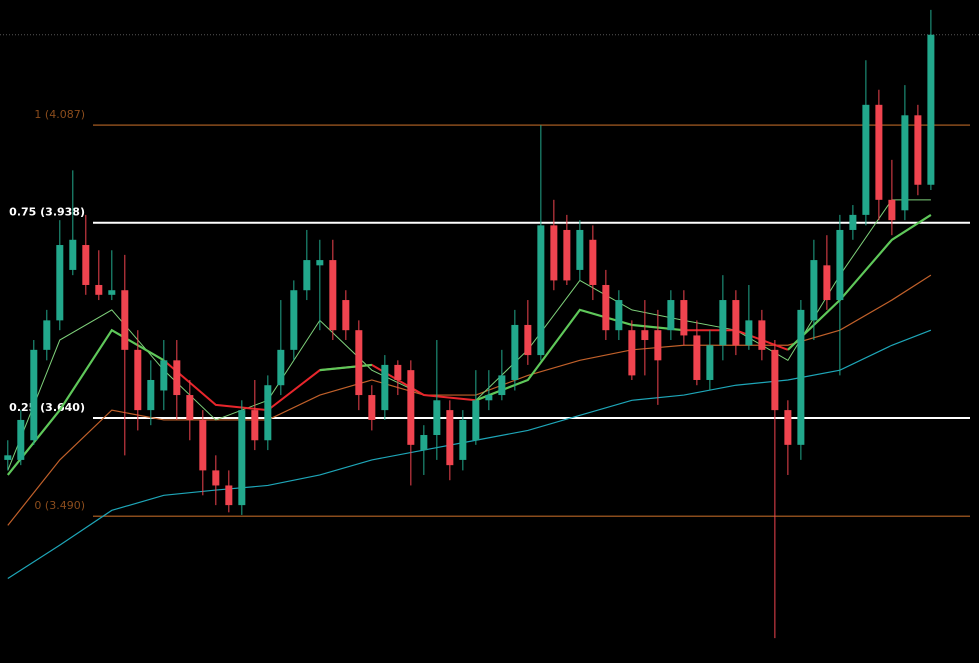 The image size is (979, 663). Describe the element at coordinates (59, 505) in the screenshot. I see `fib-label: 0 (3.490)` at that location.